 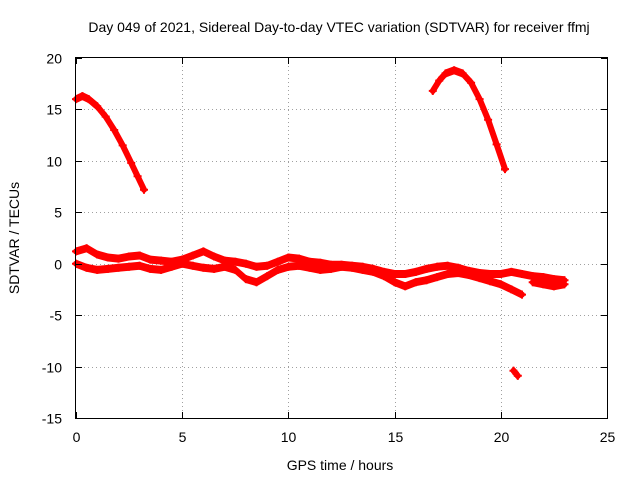 I want to click on series-band, so click(x=110, y=143).